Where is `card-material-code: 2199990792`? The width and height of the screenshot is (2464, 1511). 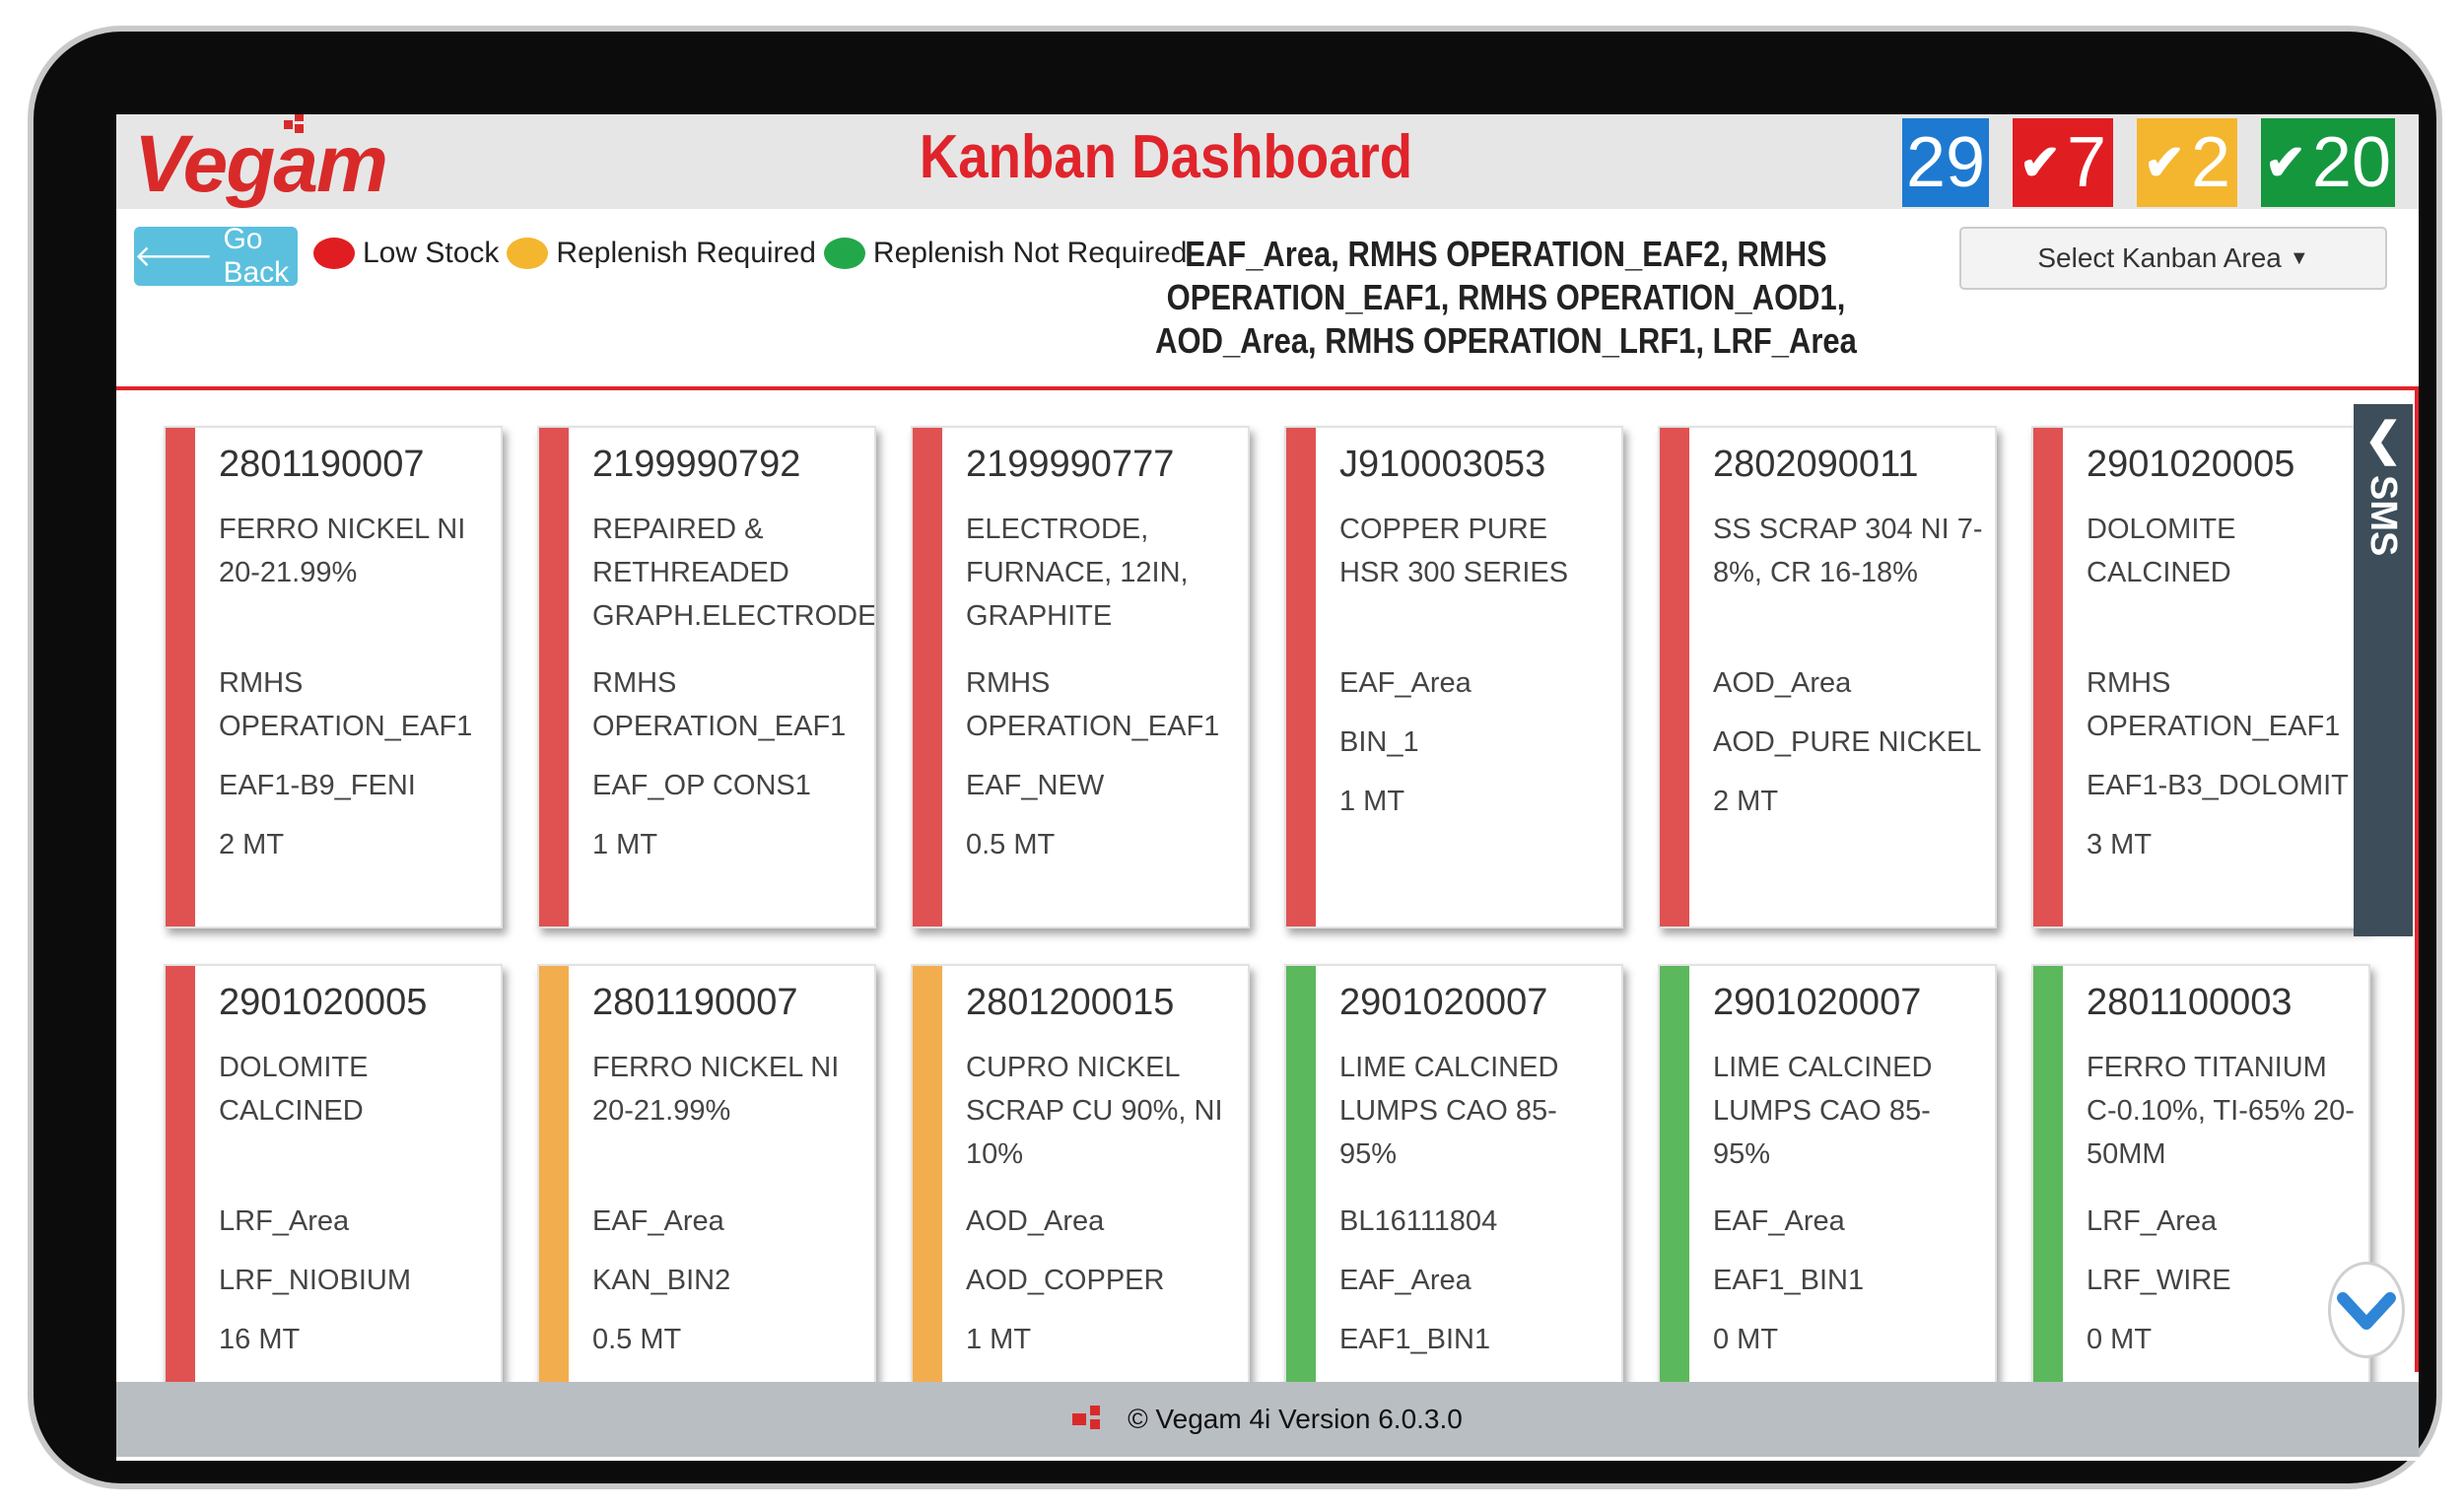 card-material-code: 2199990792 is located at coordinates (696, 464).